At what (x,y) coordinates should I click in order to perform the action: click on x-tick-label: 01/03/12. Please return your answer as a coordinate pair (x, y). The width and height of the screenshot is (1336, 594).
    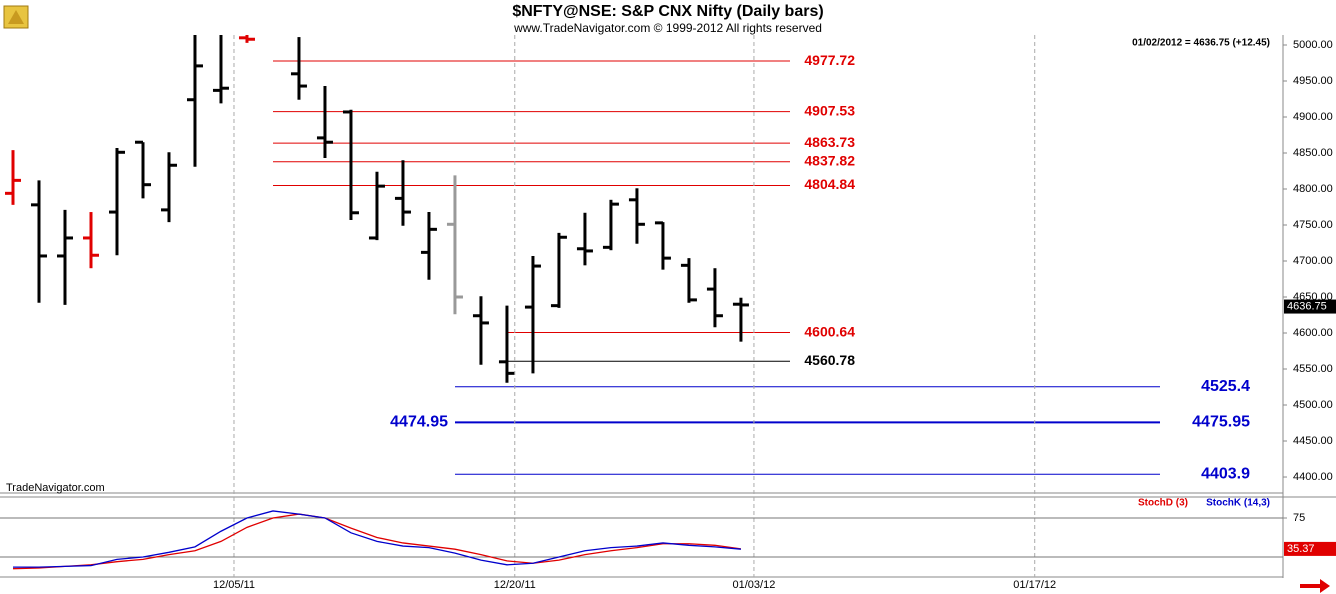
    Looking at the image, I should click on (754, 585).